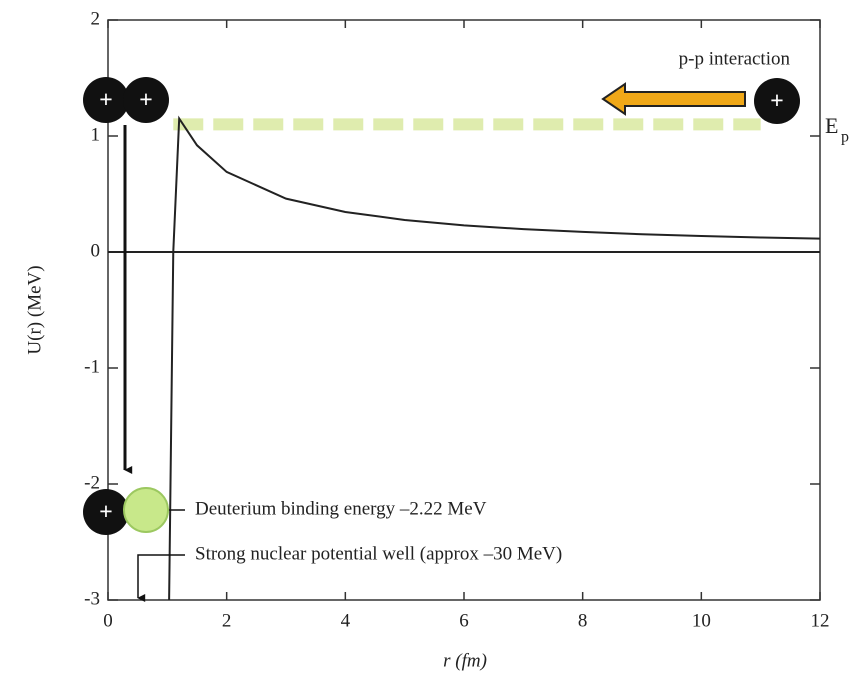  I want to click on annotation: p, so click(845, 137).